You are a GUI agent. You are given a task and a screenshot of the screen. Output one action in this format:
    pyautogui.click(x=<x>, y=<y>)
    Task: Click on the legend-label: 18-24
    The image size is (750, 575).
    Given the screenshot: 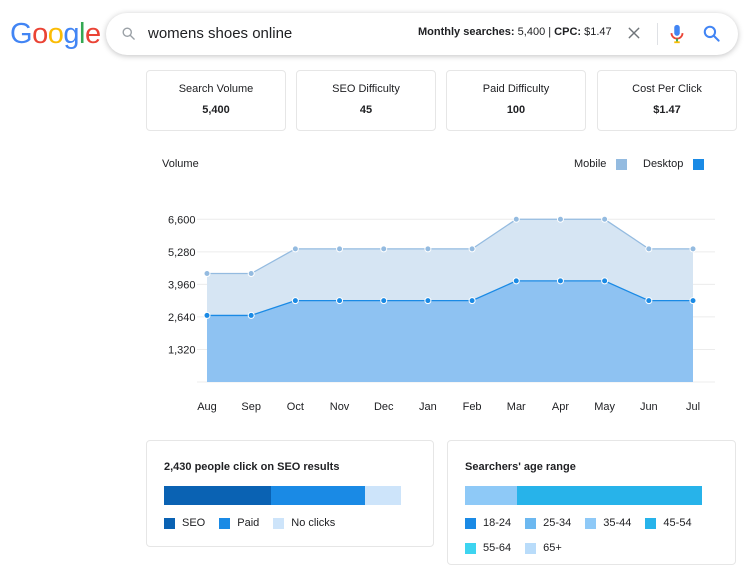 What is the action you would take?
    pyautogui.click(x=497, y=523)
    